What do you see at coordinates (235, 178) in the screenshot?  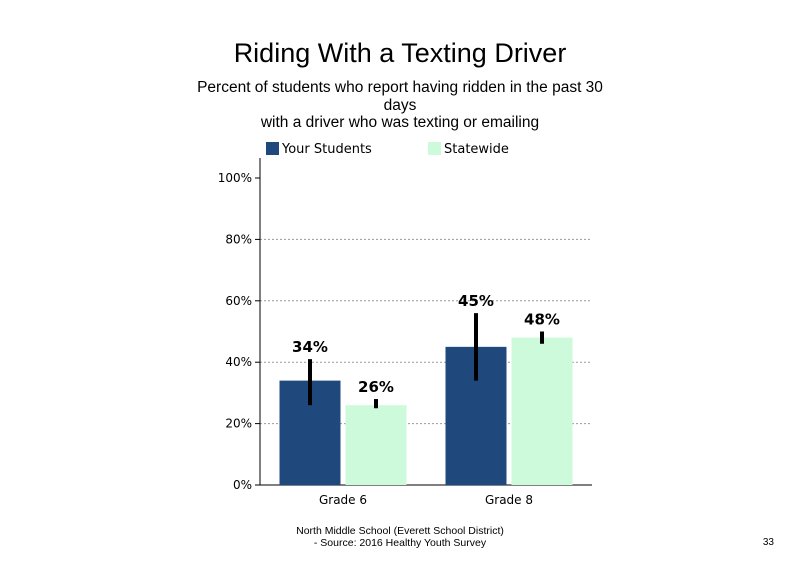 I see `y-tick-label: 100%` at bounding box center [235, 178].